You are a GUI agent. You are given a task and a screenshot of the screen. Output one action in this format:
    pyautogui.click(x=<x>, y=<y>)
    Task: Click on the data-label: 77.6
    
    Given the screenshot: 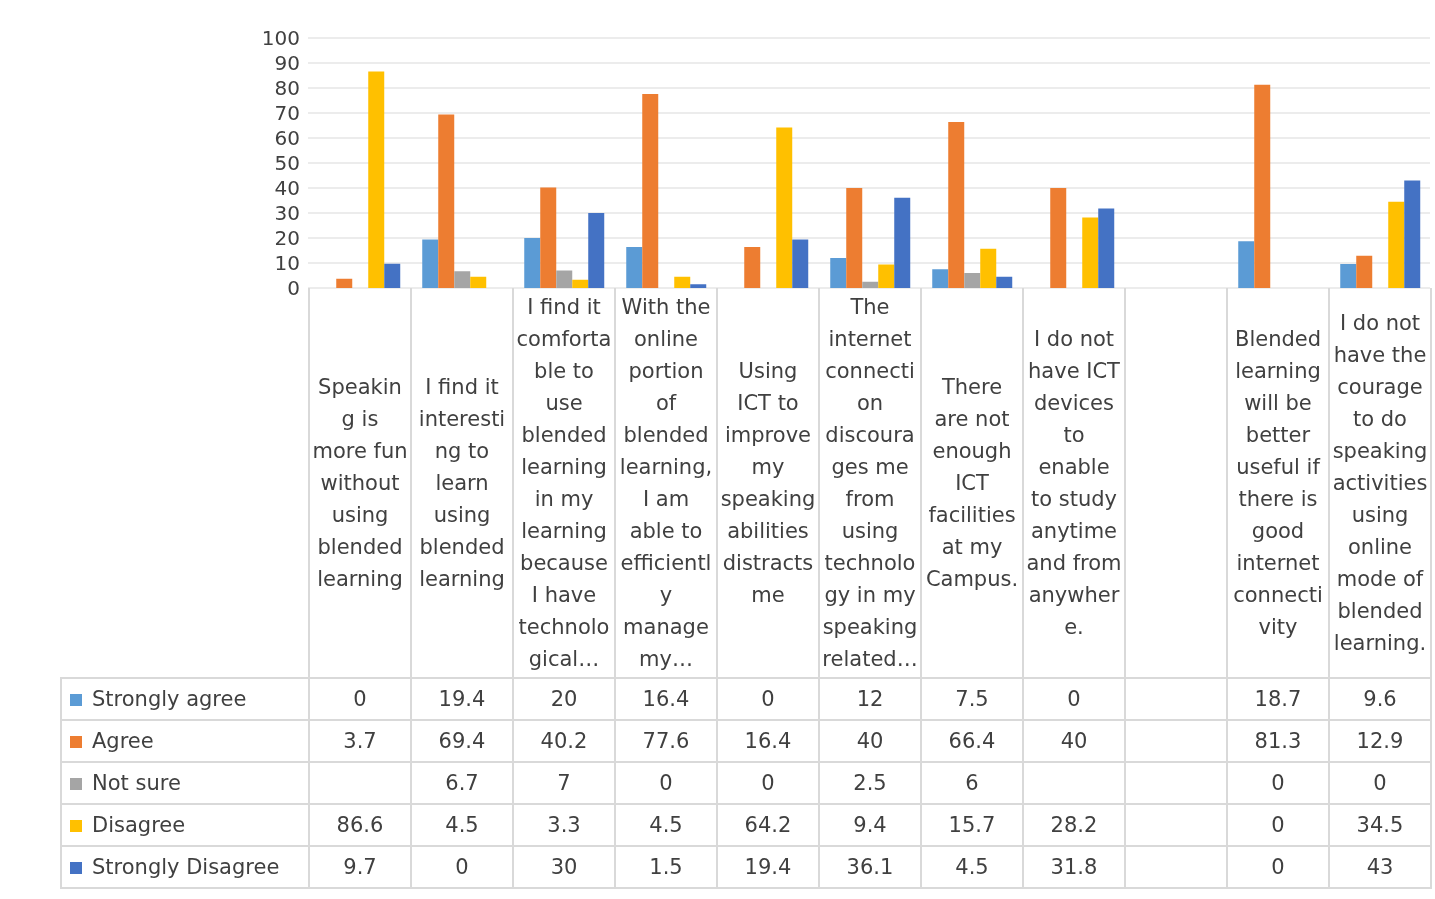 What is the action you would take?
    pyautogui.click(x=666, y=741)
    